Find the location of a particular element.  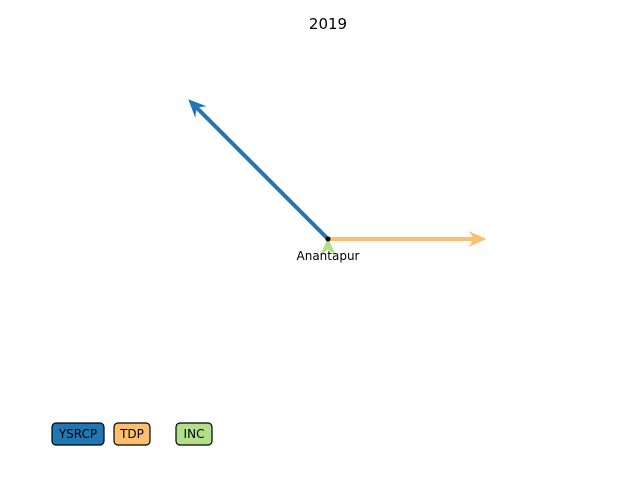

legend-item-ysrcp: YSRCP is located at coordinates (78, 434).